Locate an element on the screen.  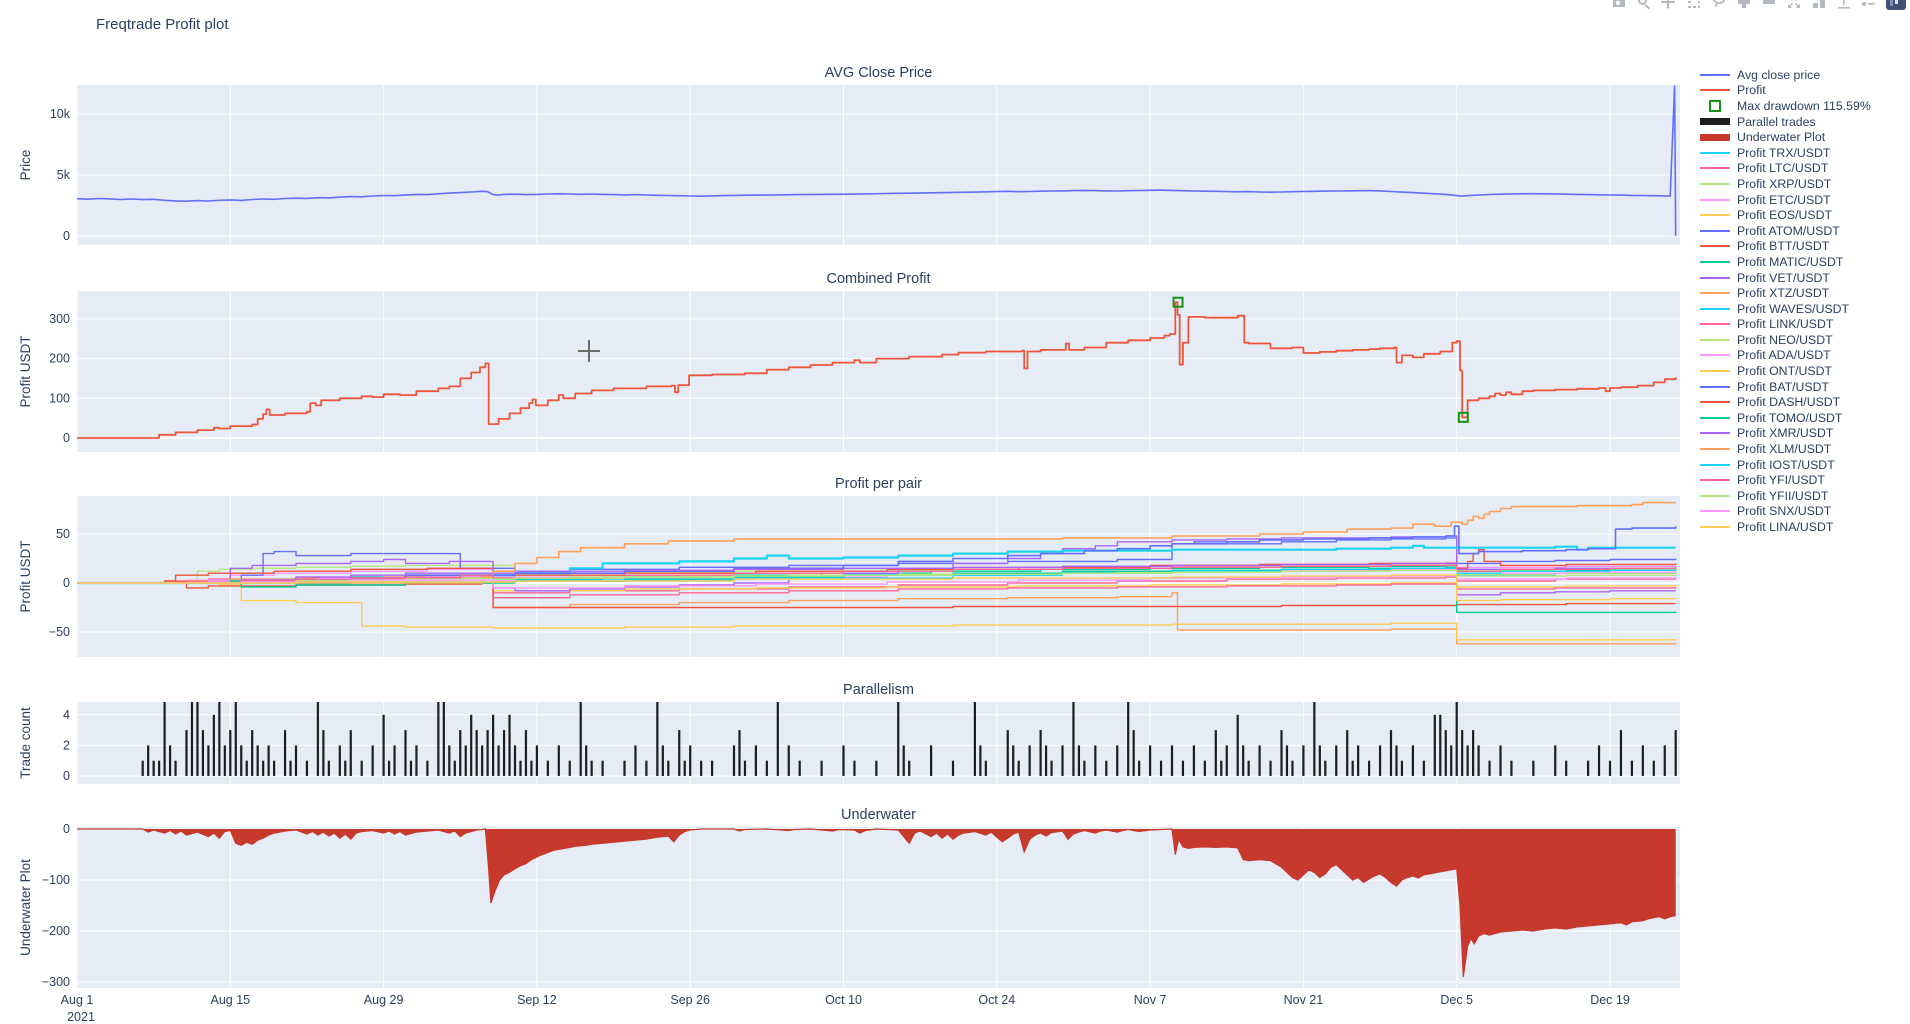
legend-item-profit-vet-usdt: Profit VET/USDT is located at coordinates (1785, 278).